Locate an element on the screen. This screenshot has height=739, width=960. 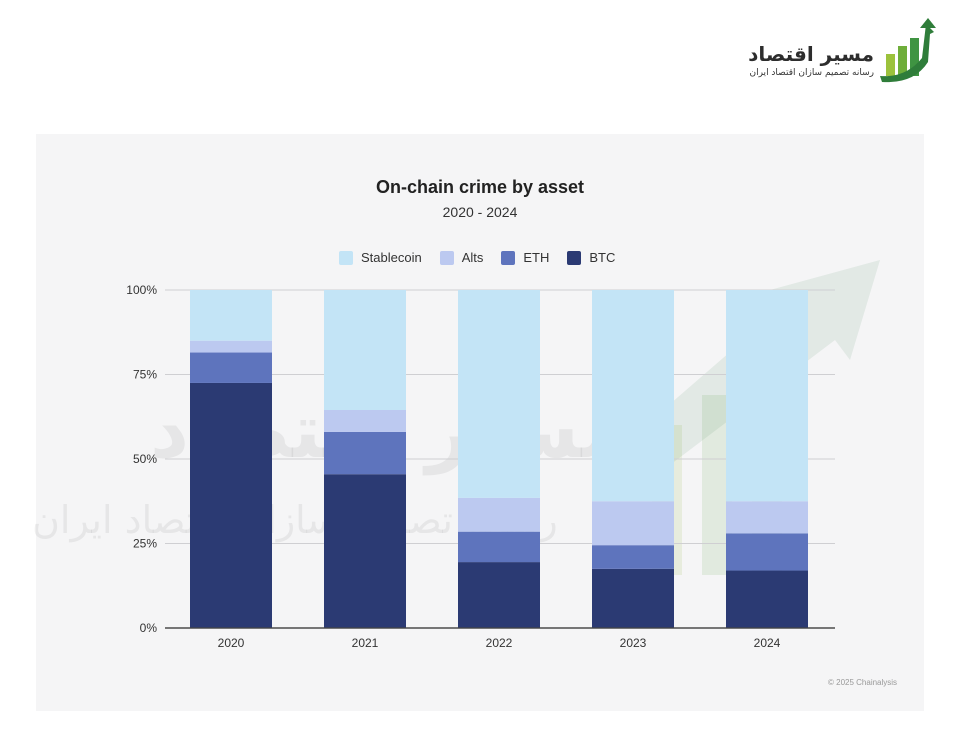
bar-segment-alts-2023 is located at coordinates (633, 523).